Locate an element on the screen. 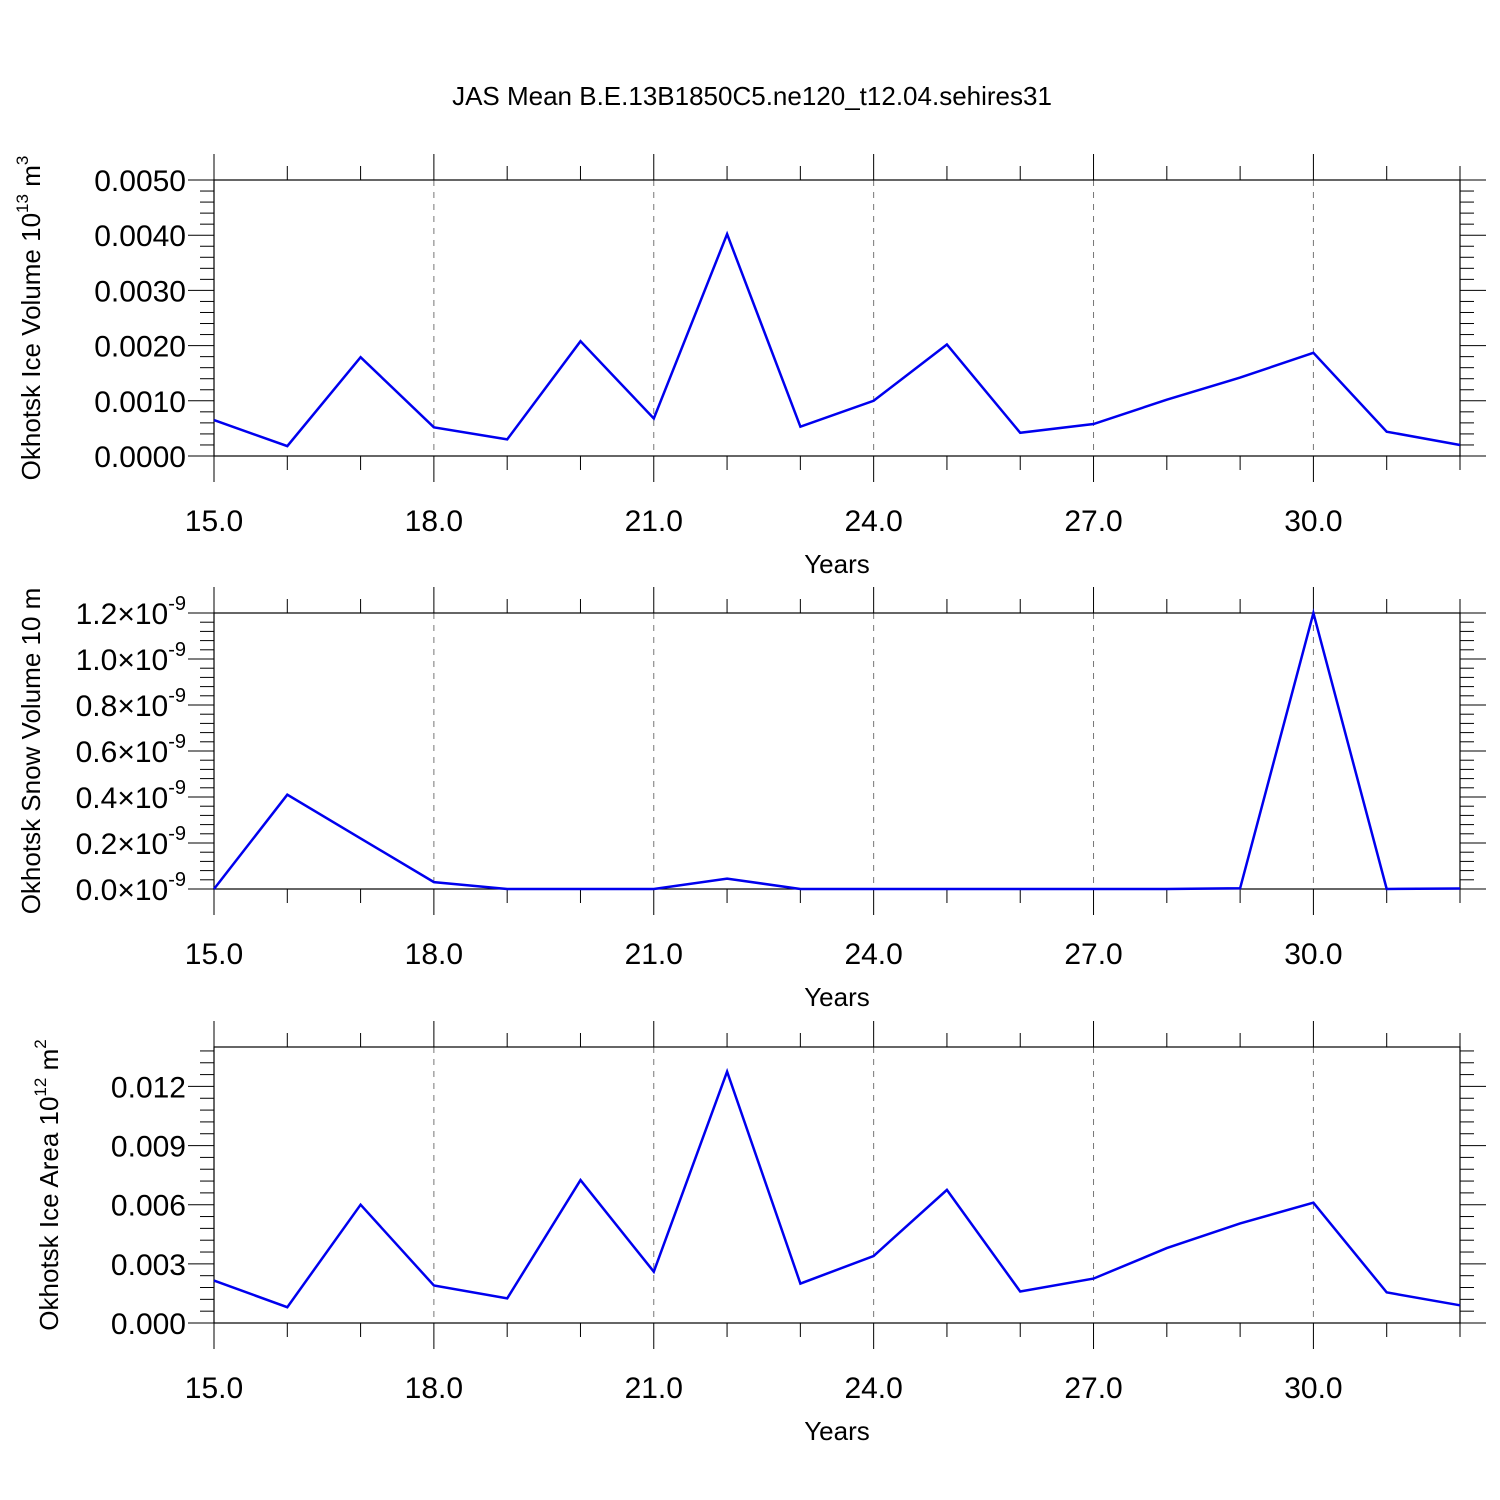  y-axis-title: Okhotsk Ice Volume 1013 m3 is located at coordinates (29, 318).